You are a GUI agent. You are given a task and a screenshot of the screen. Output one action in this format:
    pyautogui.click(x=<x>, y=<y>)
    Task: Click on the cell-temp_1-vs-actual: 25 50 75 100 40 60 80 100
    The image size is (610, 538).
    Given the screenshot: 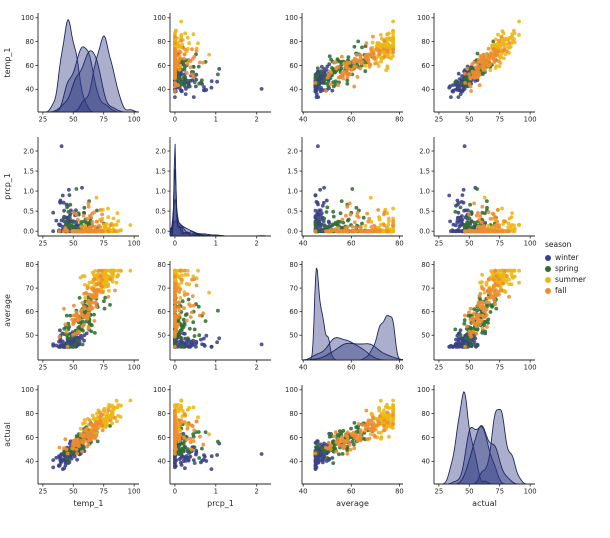 What is the action you would take?
    pyautogui.click(x=477, y=68)
    